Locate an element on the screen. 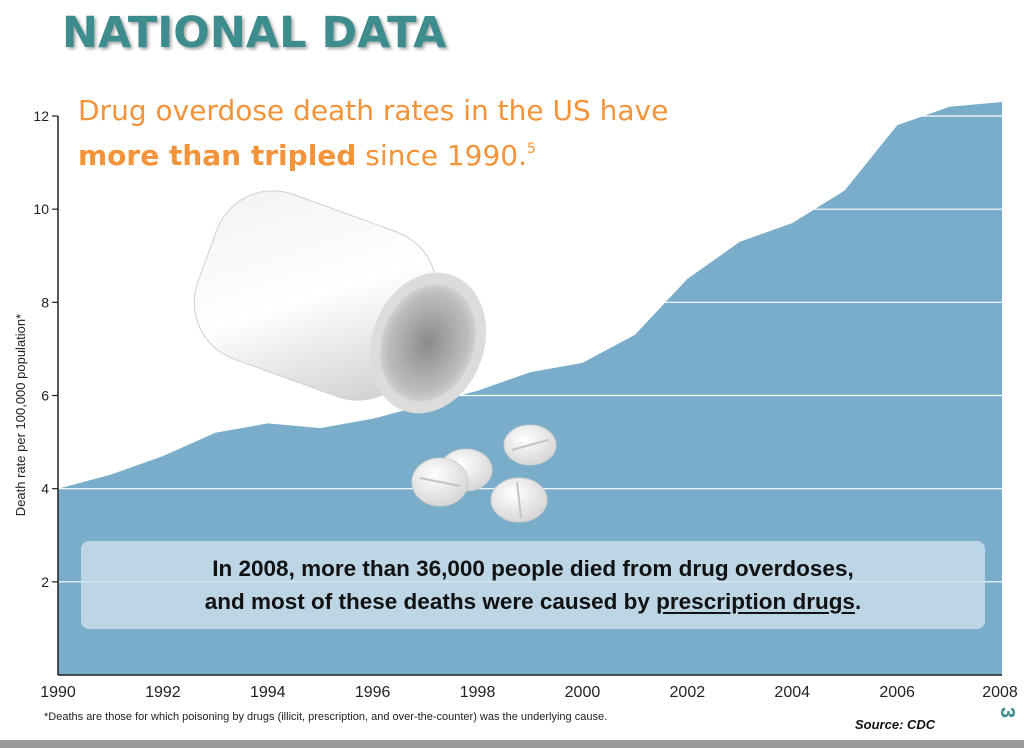  callout-line-2-prefix: and most of these deaths were caused by is located at coordinates (430, 601).